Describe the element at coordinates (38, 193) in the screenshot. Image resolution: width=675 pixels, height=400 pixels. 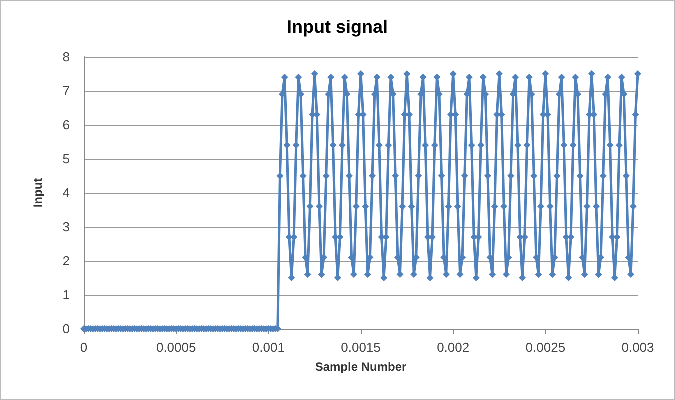
I see `y-axis-title: Input` at that location.